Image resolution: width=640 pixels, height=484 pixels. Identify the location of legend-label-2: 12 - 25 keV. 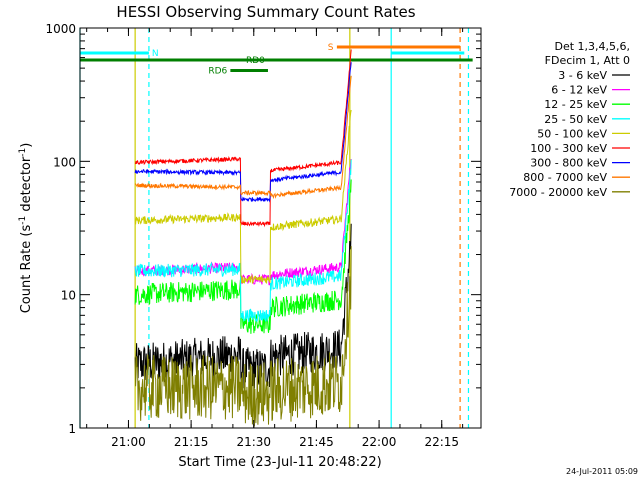
(575, 104).